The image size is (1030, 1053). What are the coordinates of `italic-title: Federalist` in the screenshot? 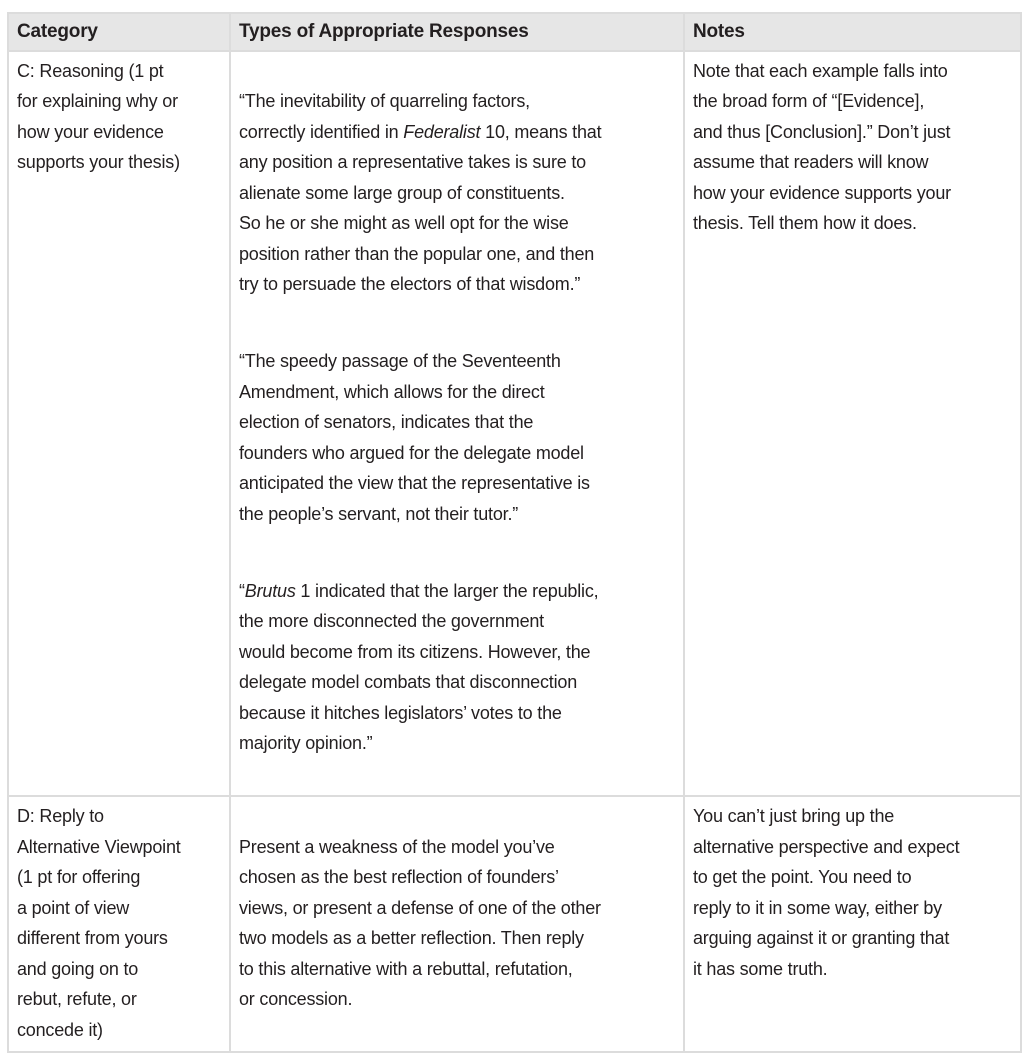 It's located at (442, 131).